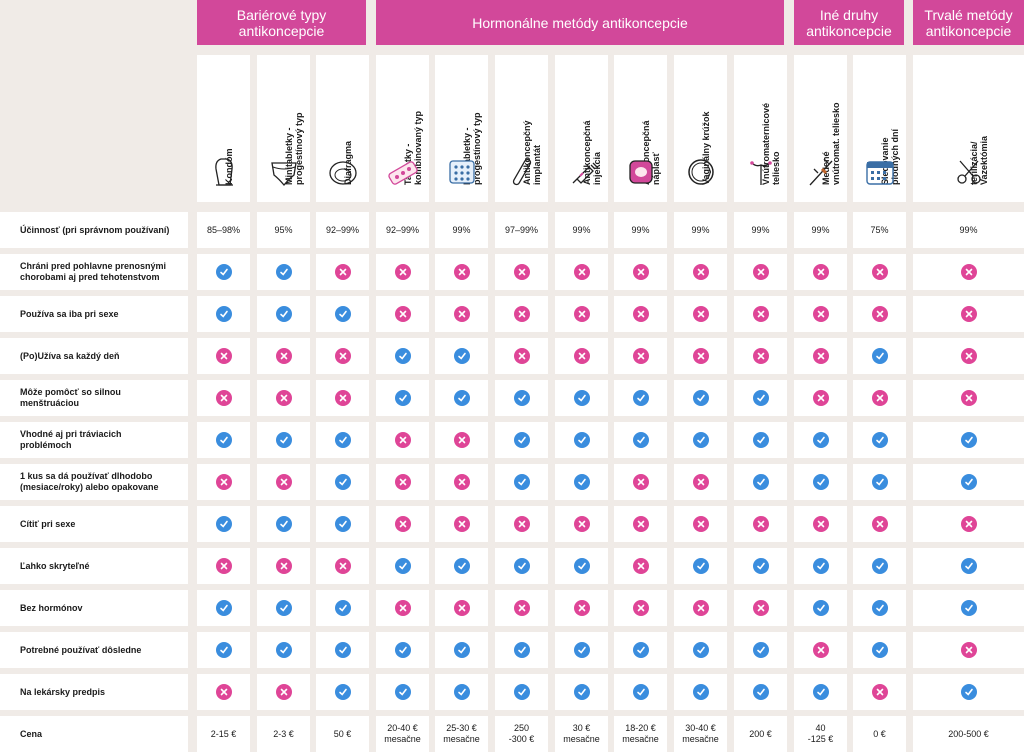 The width and height of the screenshot is (1024, 752). Describe the element at coordinates (640, 128) in the screenshot. I see `method-header: Antikoncepčná náplasť` at that location.